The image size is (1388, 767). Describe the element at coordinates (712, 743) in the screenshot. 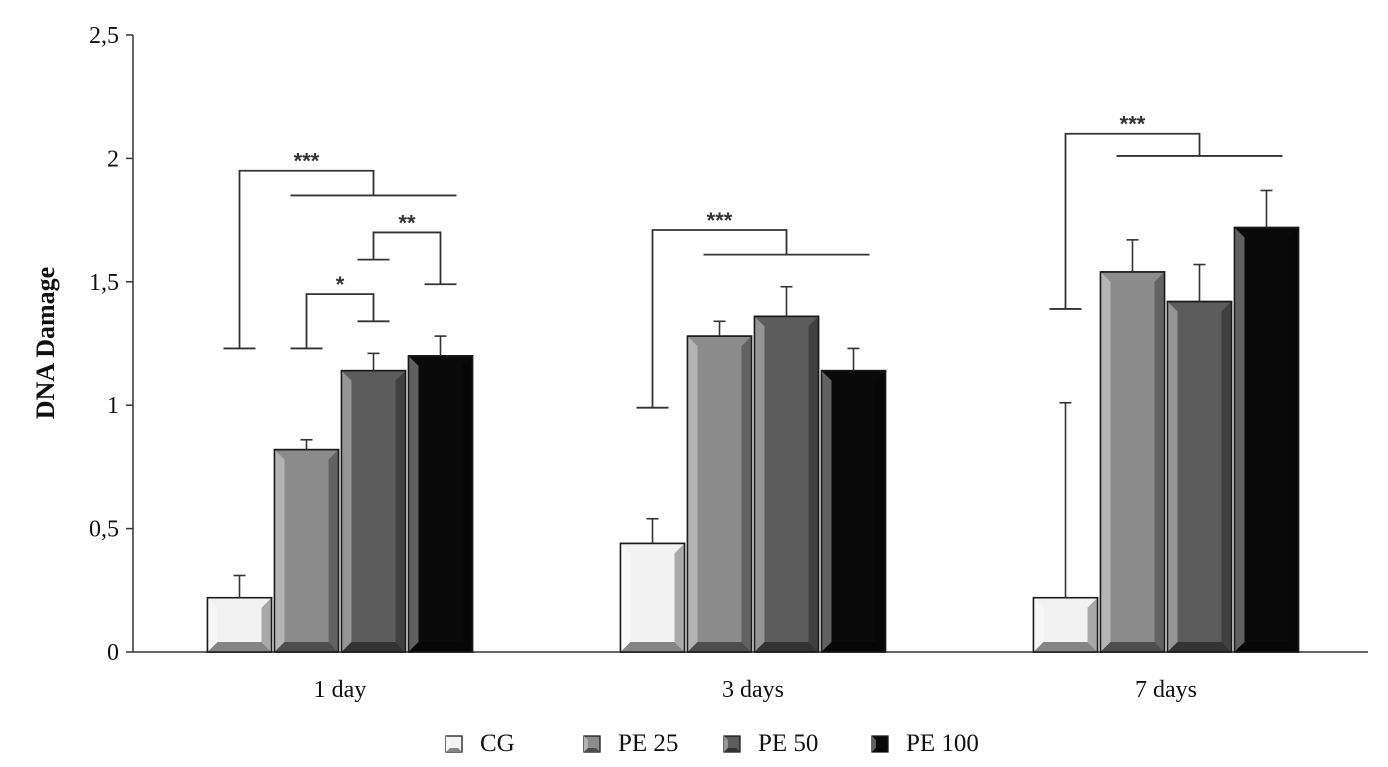

I see `legend: CG PE 25 PE 50 PE 100` at that location.